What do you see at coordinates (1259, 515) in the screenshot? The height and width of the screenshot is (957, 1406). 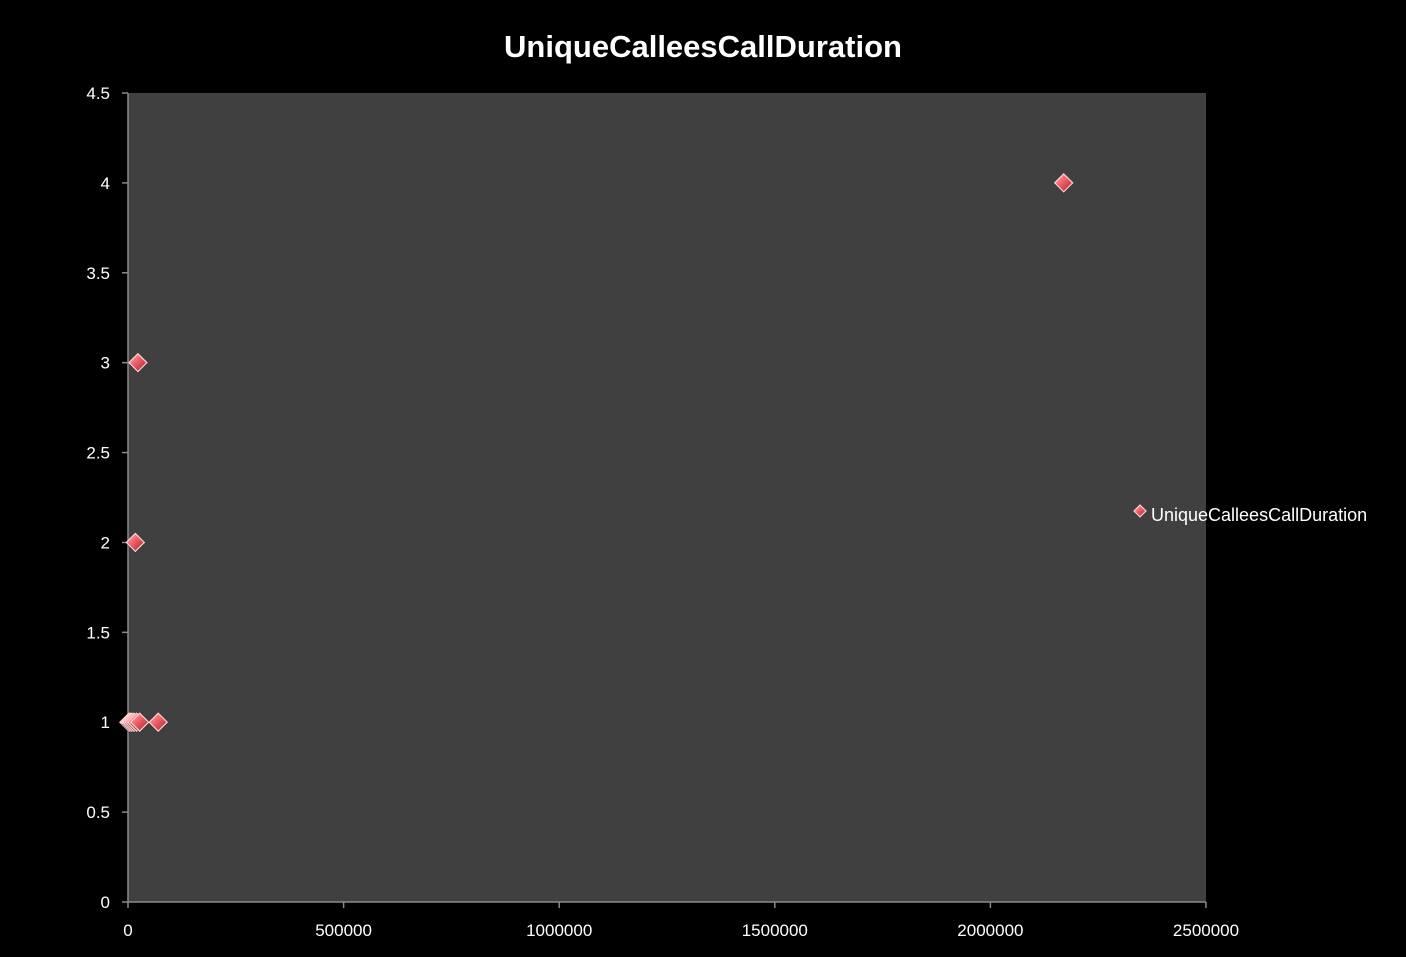 I see `legend-label: UniqueCalleesCallDuration` at bounding box center [1259, 515].